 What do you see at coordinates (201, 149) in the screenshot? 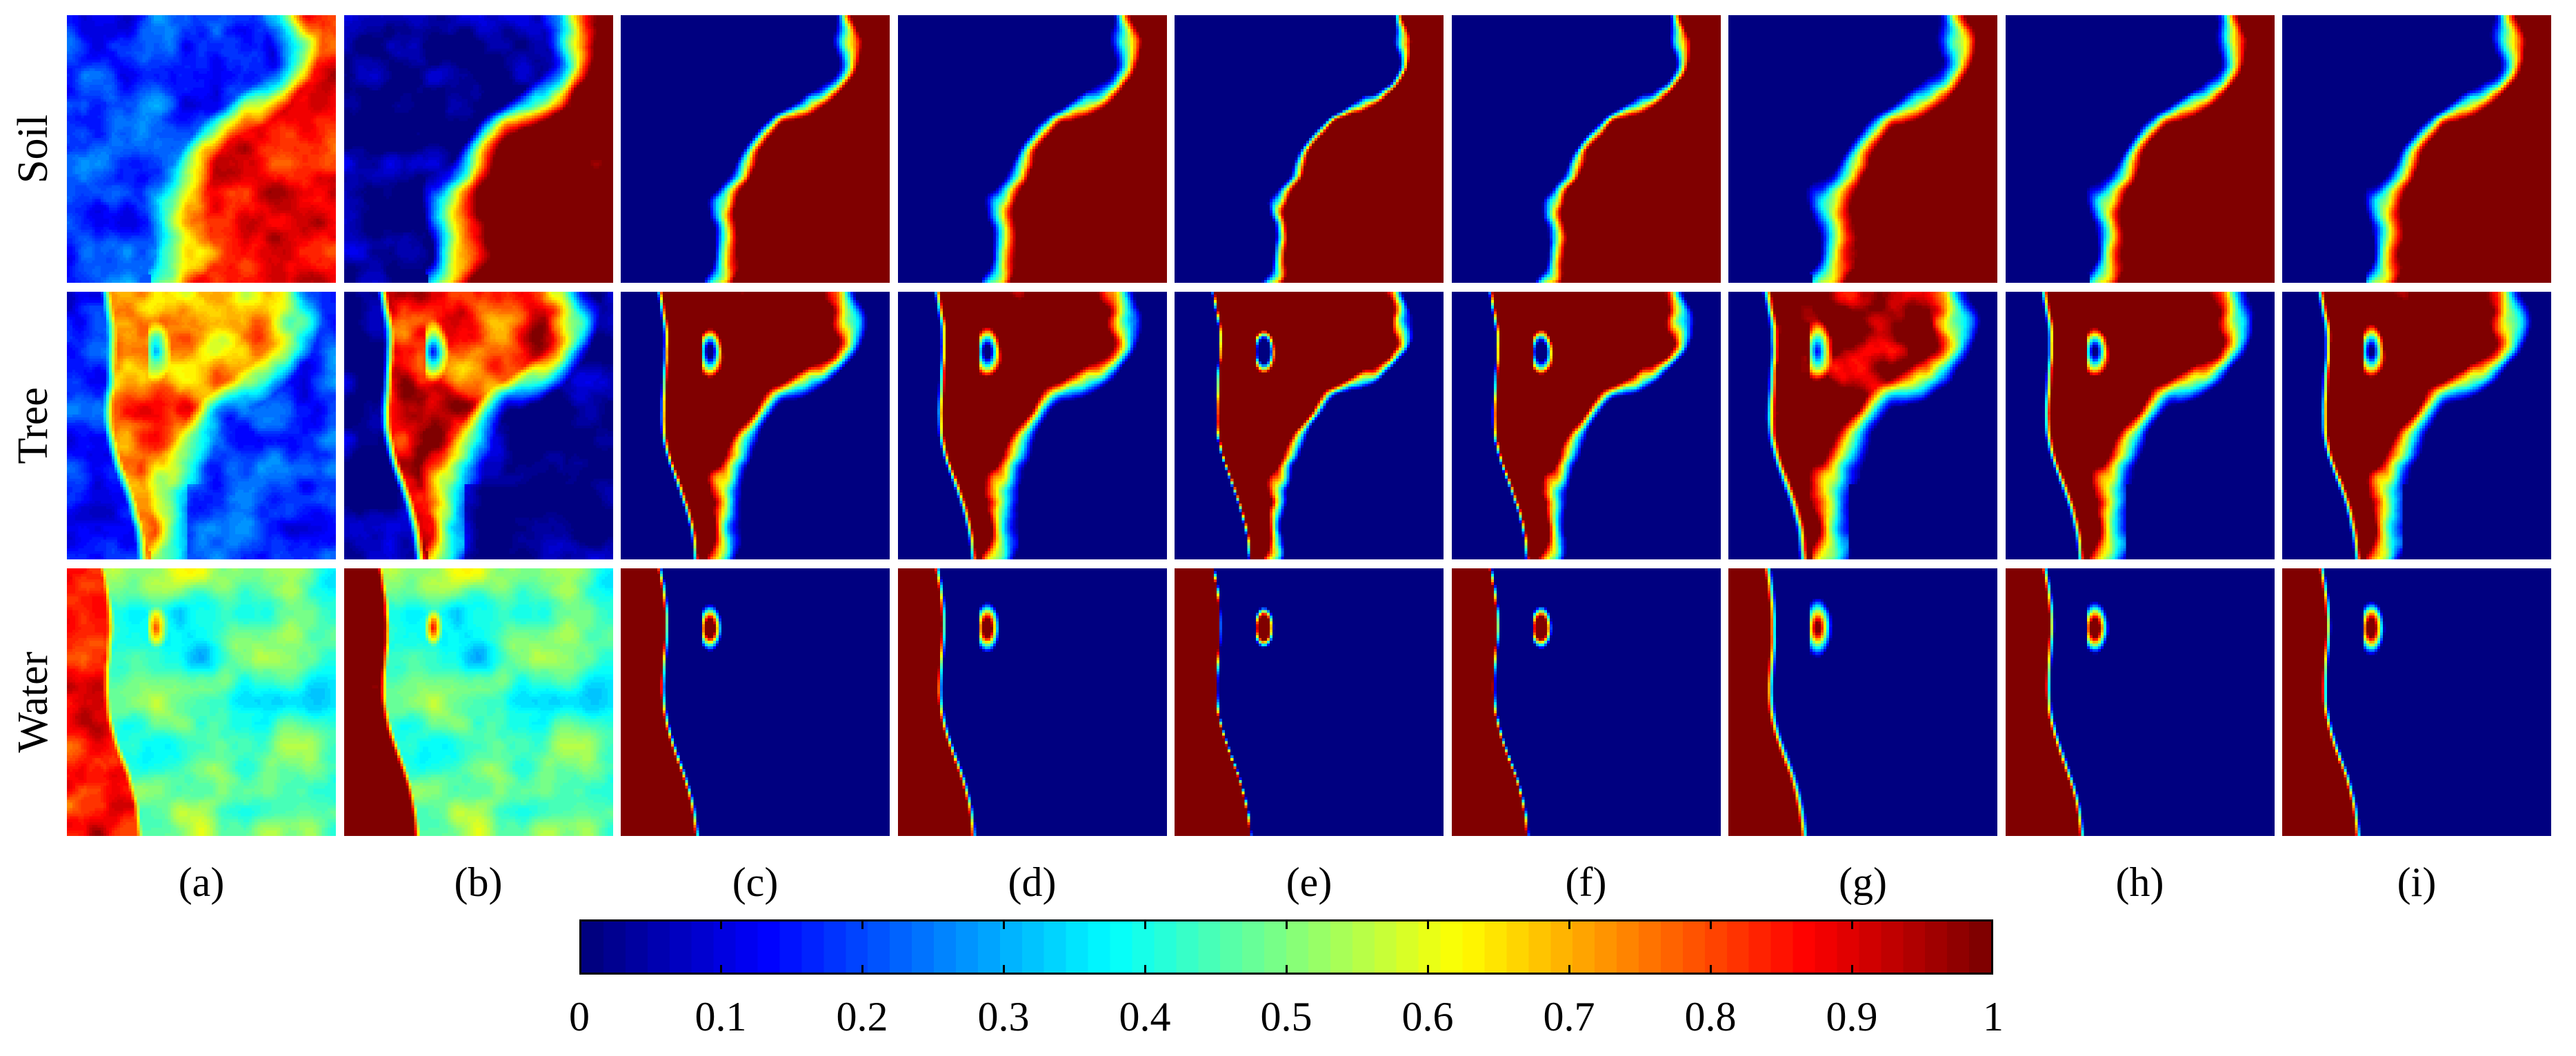
I see `abundance-map-soil-a` at bounding box center [201, 149].